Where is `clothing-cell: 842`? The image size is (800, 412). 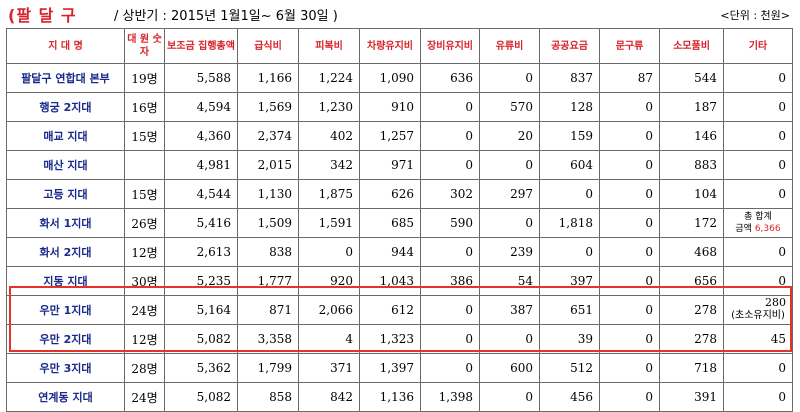 clothing-cell: 842 is located at coordinates (329, 397).